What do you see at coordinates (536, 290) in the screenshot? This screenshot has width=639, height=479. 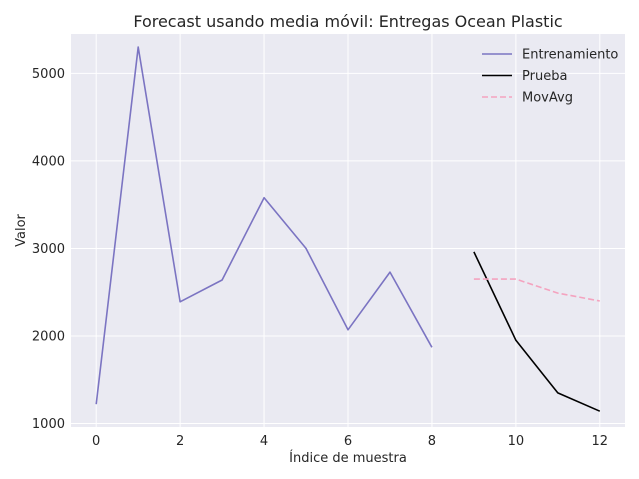 I see `series-line-movavg` at bounding box center [536, 290].